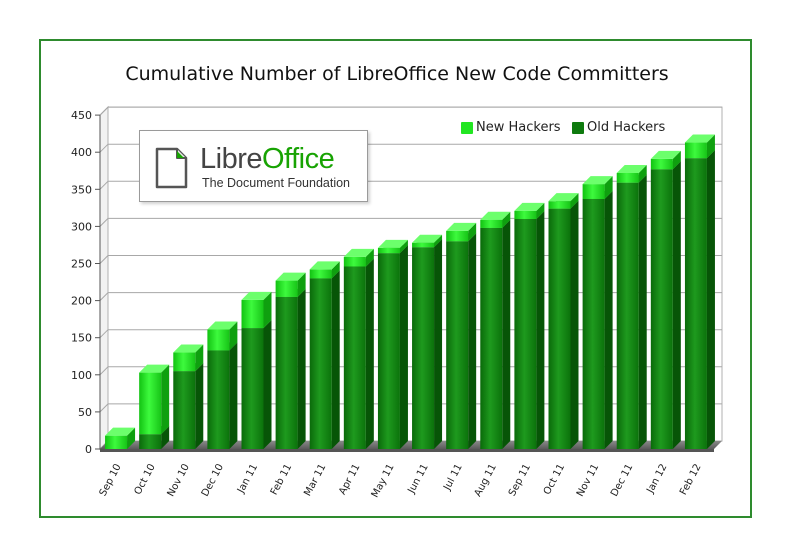 The width and height of the screenshot is (794, 559). What do you see at coordinates (81, 189) in the screenshot?
I see `y-tick-label: 350` at bounding box center [81, 189].